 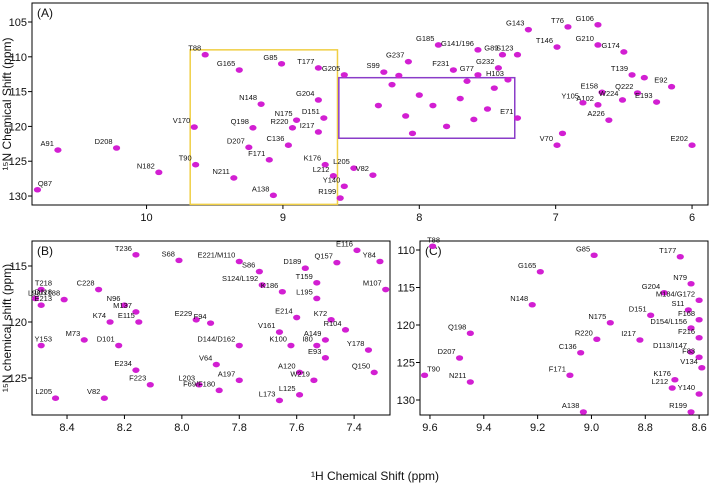 I want to click on peak-label: Q198, so click(x=240, y=121).